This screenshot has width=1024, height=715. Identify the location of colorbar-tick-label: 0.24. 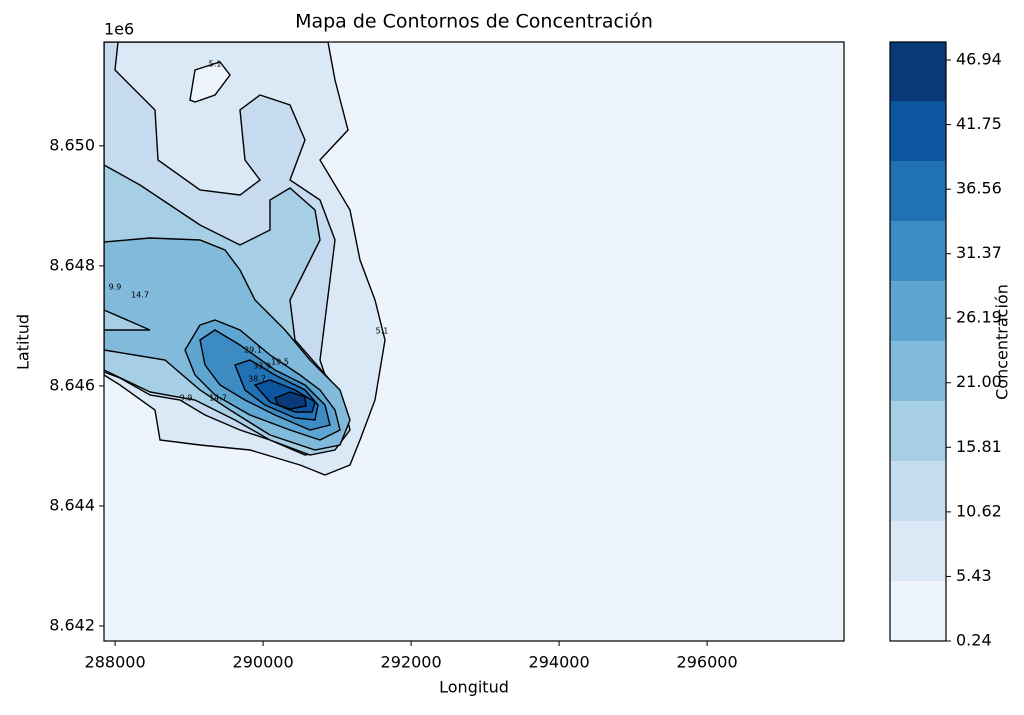
(974, 640).